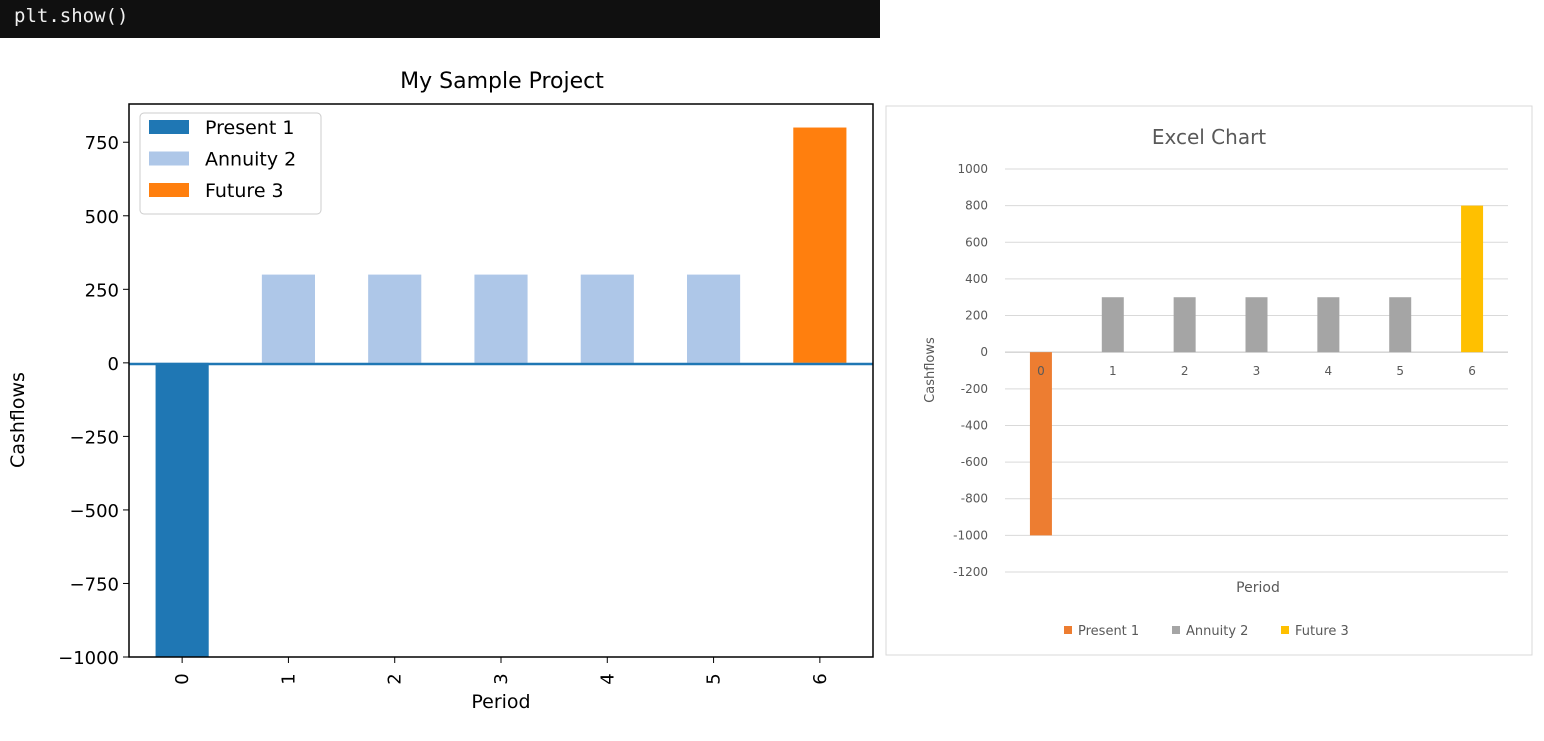  What do you see at coordinates (976, 242) in the screenshot?
I see `y-tick-label: 600` at bounding box center [976, 242].